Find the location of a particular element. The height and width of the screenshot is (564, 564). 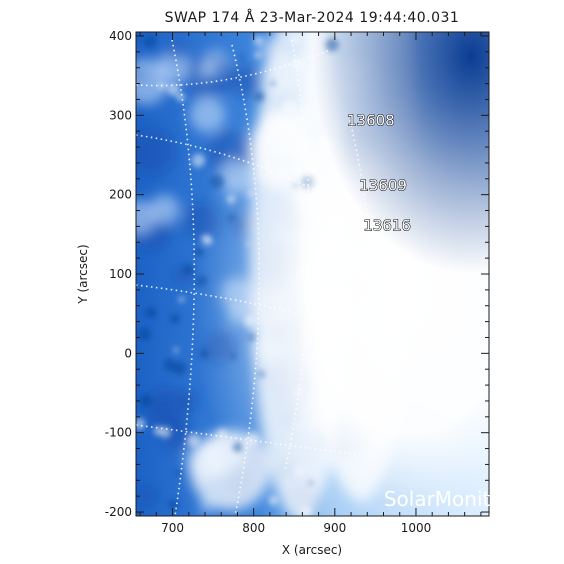

y-tick-label: 100 is located at coordinates (120, 274).